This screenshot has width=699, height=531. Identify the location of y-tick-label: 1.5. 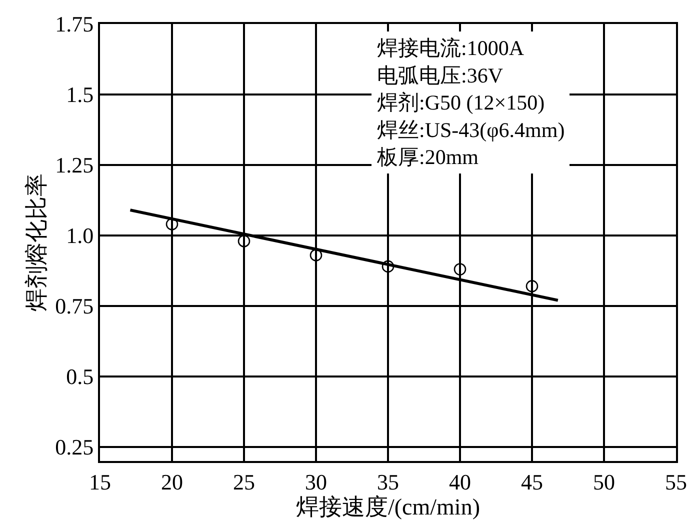
(80, 95).